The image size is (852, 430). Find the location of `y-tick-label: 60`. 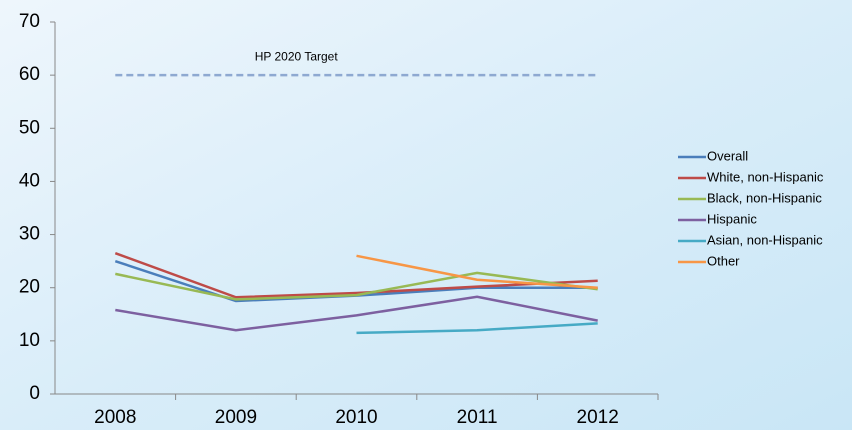

y-tick-label: 60 is located at coordinates (29, 74).